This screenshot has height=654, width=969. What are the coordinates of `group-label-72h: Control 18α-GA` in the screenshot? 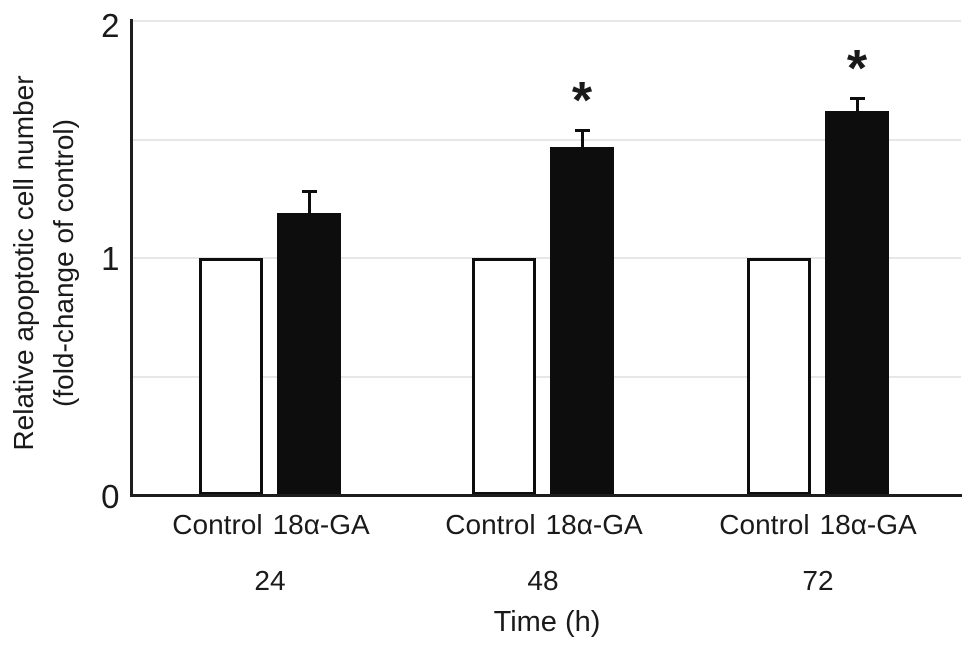 It's located at (817, 525).